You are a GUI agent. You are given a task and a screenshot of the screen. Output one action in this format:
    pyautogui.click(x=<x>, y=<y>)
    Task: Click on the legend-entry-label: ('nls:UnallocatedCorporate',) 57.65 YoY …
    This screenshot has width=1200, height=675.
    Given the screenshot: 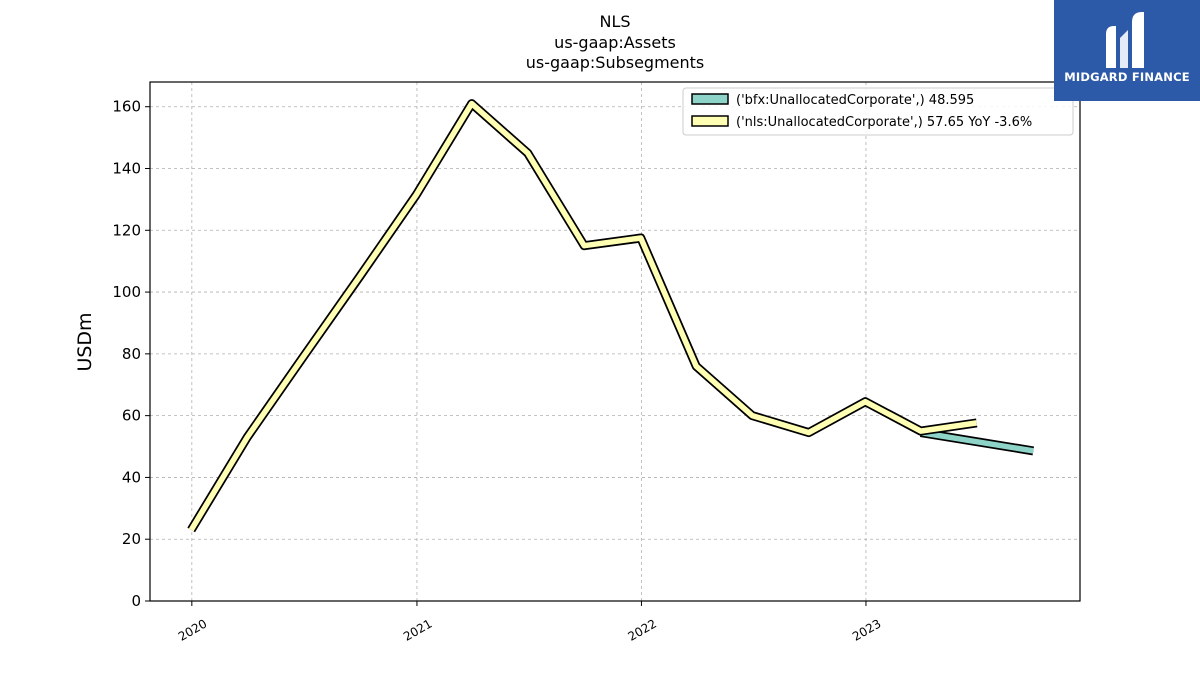 What is the action you would take?
    pyautogui.click(x=884, y=122)
    